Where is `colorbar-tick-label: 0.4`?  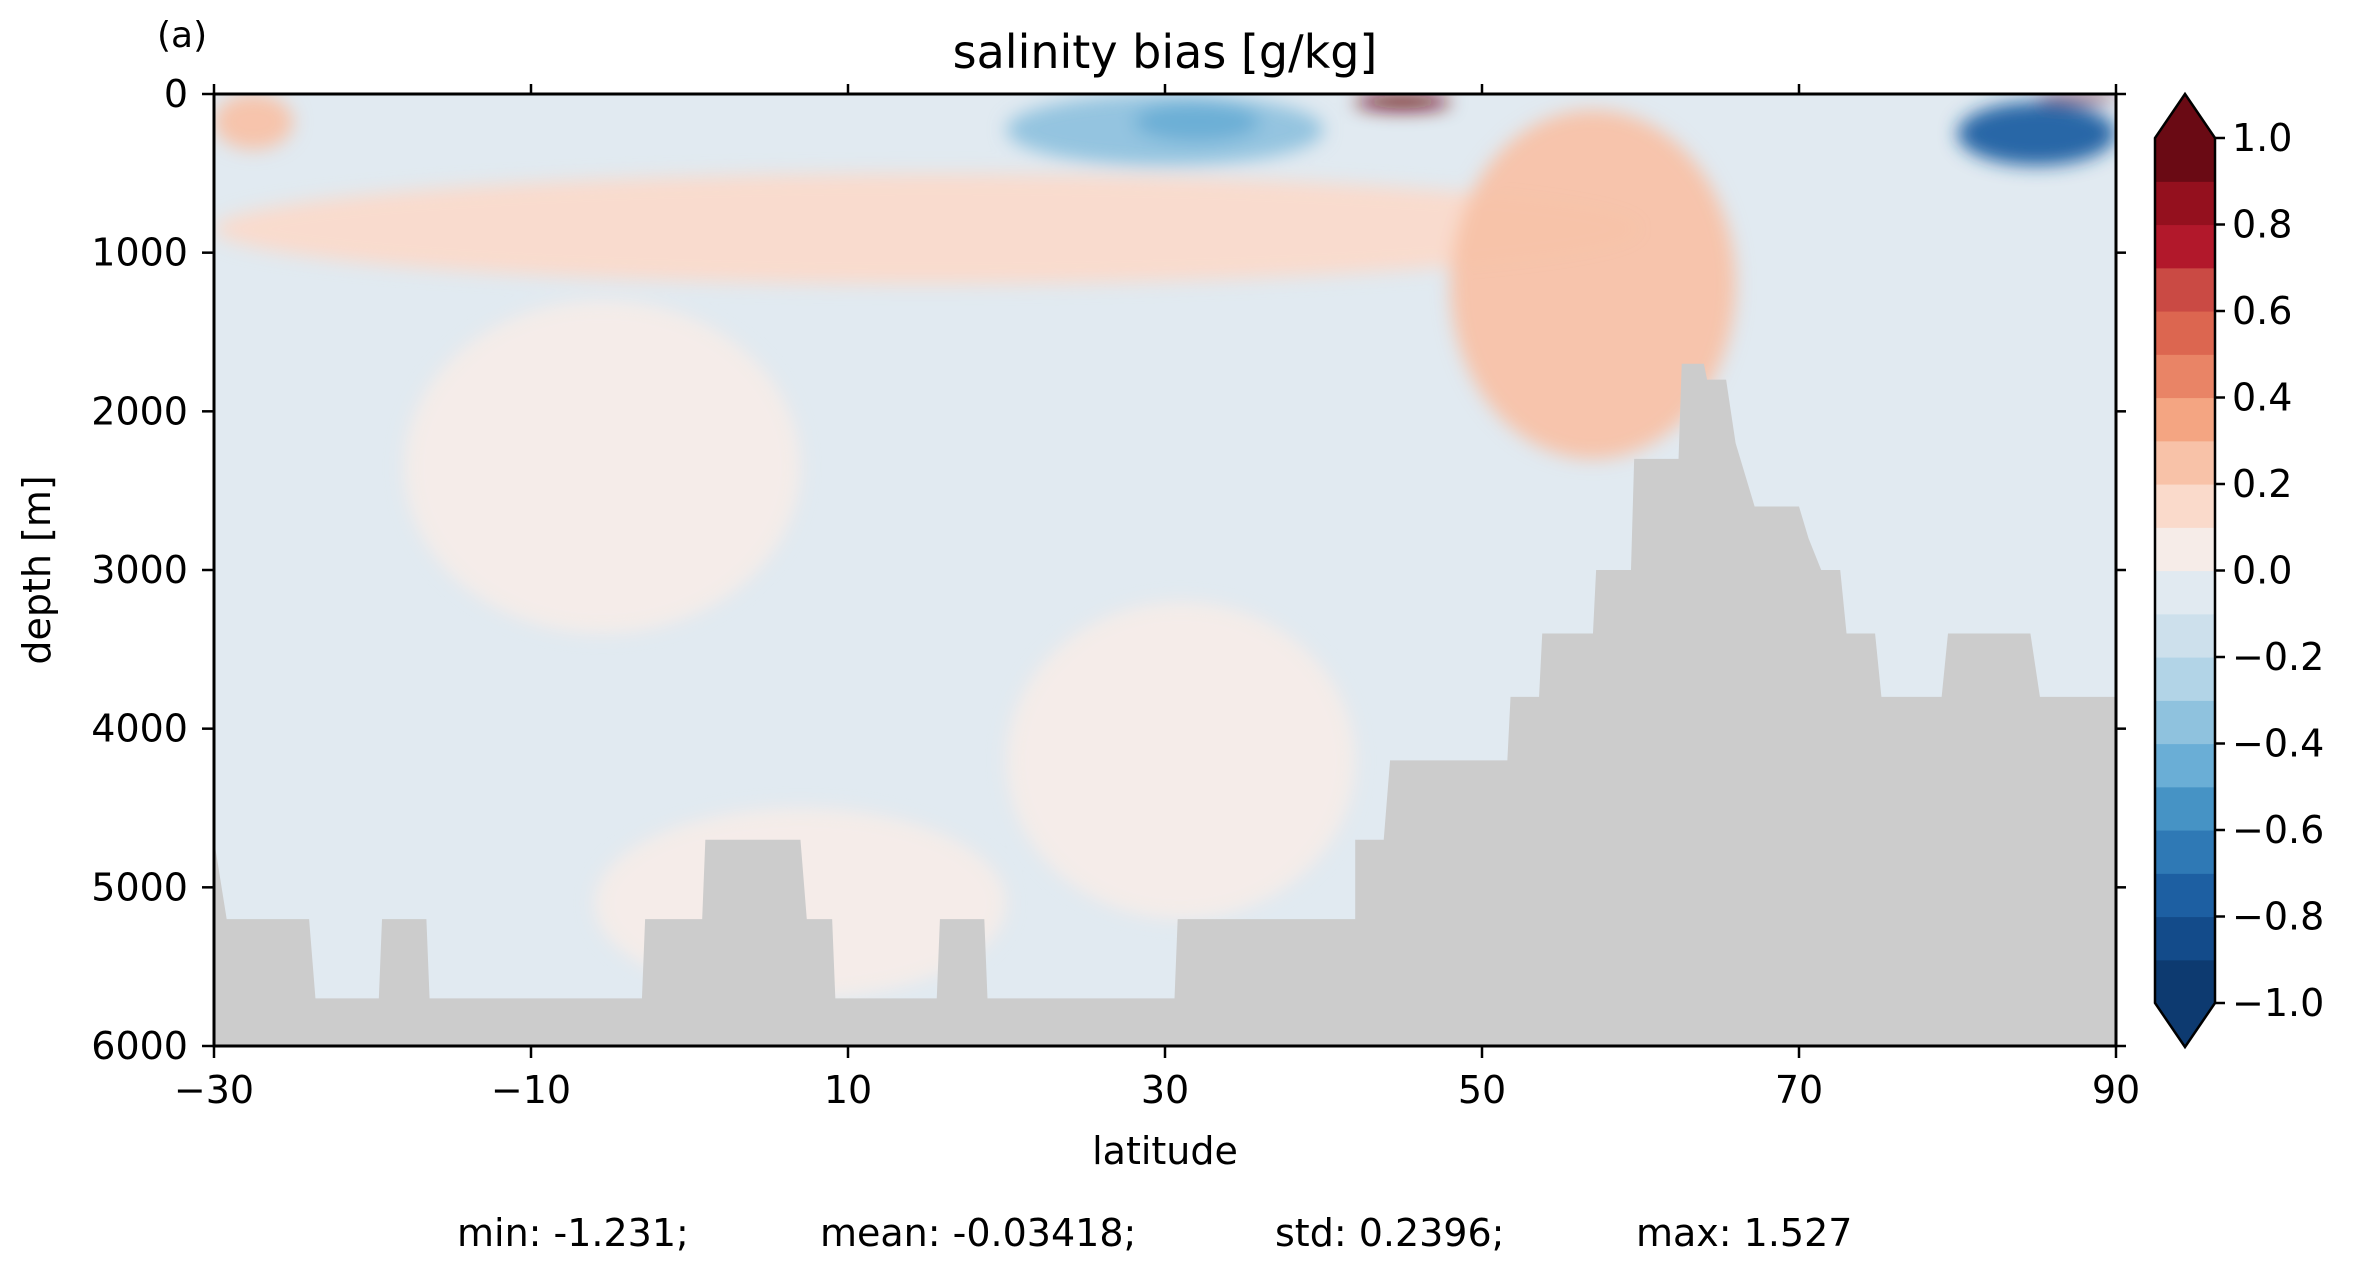
colorbar-tick-label: 0.4 is located at coordinates (2262, 398).